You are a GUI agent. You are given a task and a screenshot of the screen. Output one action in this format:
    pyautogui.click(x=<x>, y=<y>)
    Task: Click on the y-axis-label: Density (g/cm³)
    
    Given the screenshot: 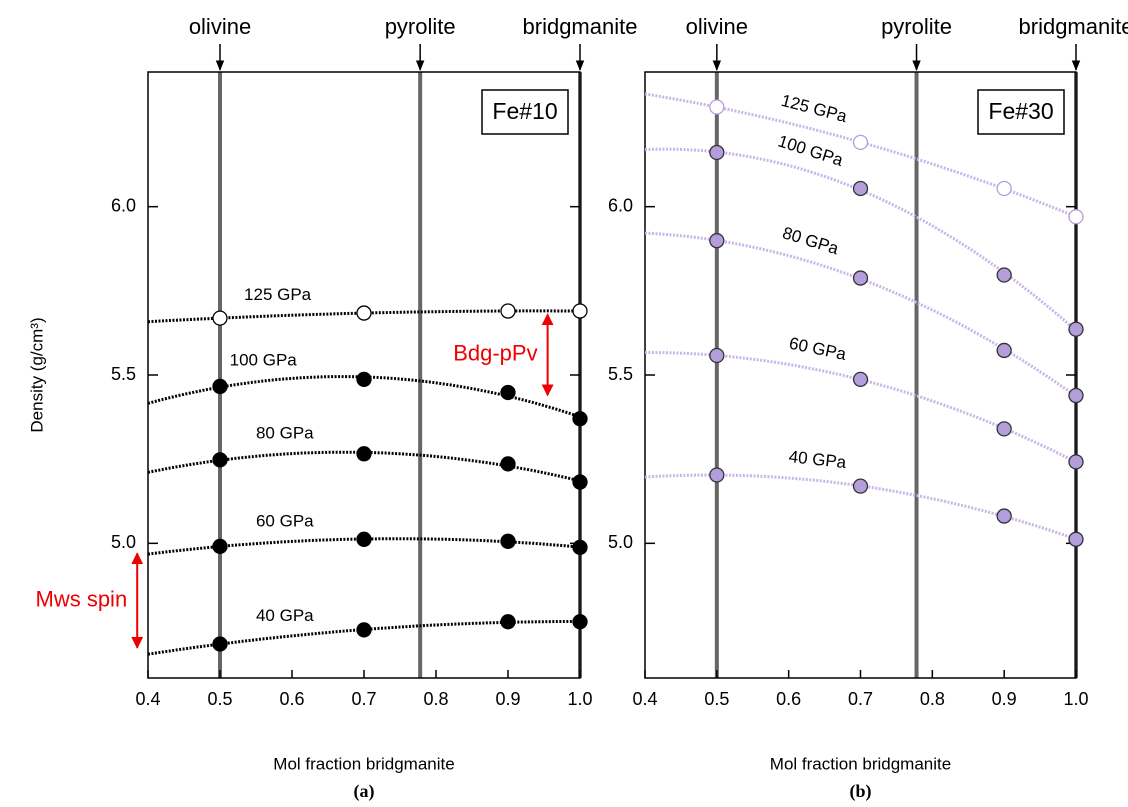 What is the action you would take?
    pyautogui.click(x=36, y=374)
    